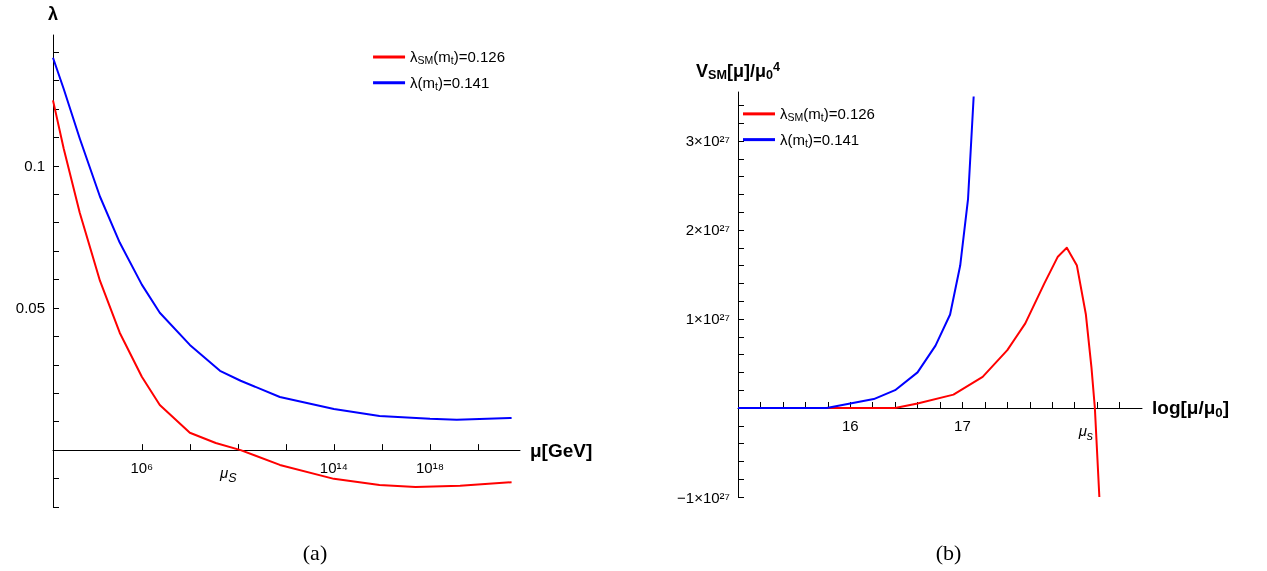 This screenshot has width=1267, height=571. What do you see at coordinates (707, 319) in the screenshot?
I see `y-tick-label: 1×10²⁷` at bounding box center [707, 319].